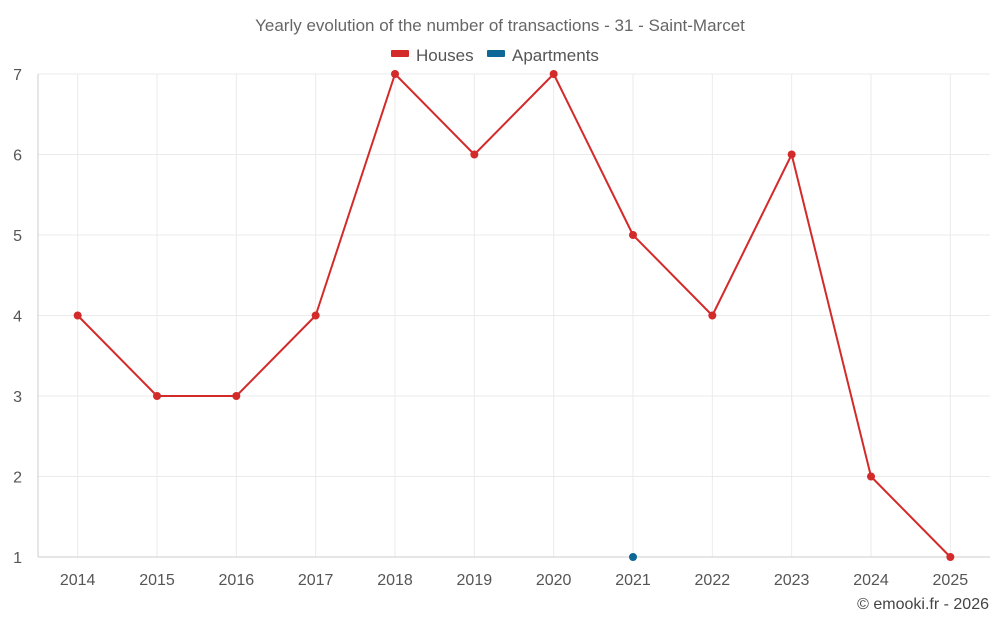  Describe the element at coordinates (17, 75) in the screenshot. I see `y-tick-label: 7` at that location.